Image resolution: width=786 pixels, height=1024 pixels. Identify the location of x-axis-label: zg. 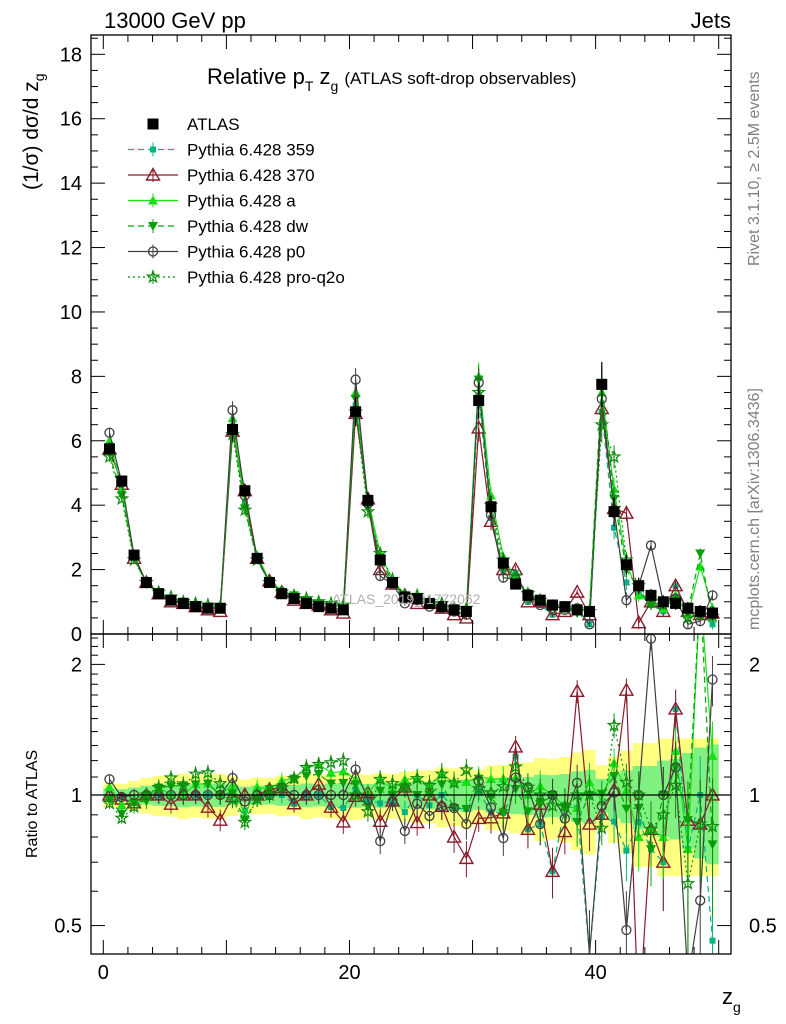
(731, 999).